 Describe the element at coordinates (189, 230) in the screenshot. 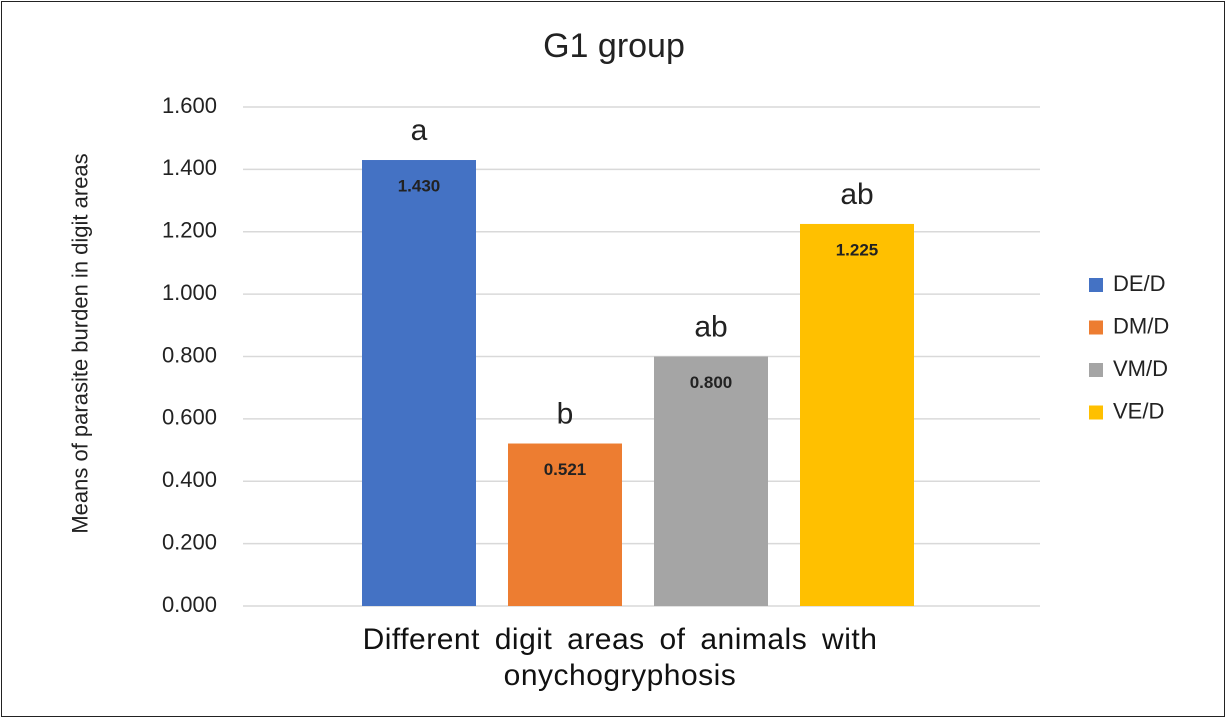

I see `y-tick-label: 1.200` at that location.